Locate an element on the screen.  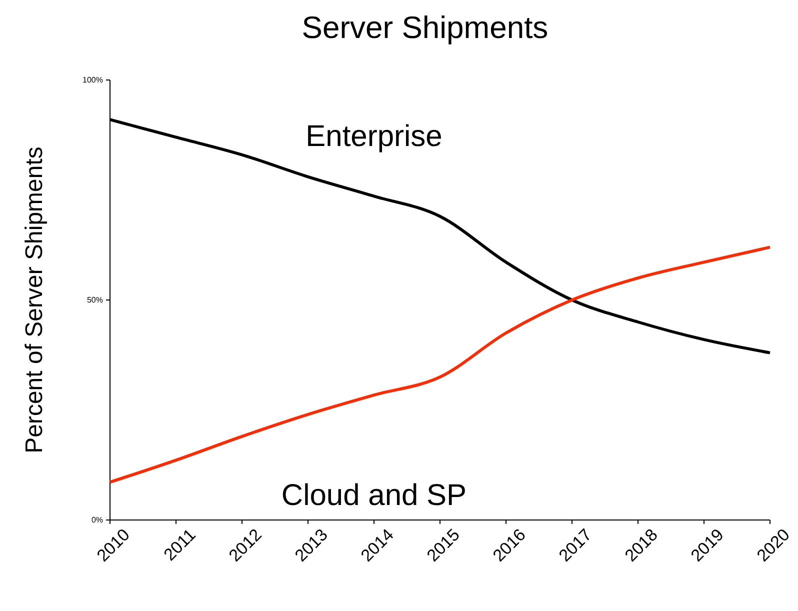
y-tick-label: 50% is located at coordinates (94, 300).